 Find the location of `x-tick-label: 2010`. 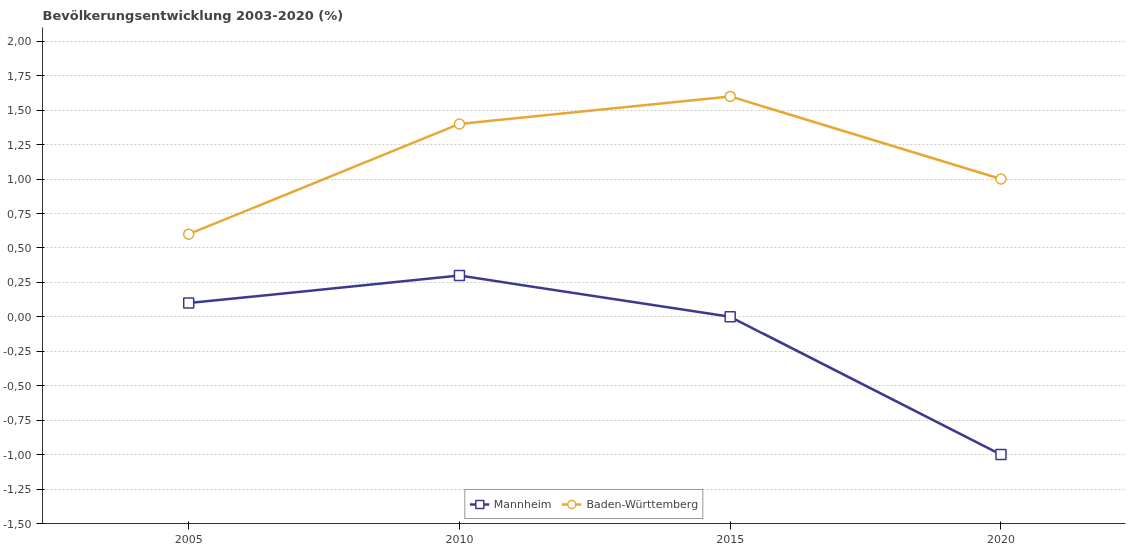

x-tick-label: 2010 is located at coordinates (459, 539).